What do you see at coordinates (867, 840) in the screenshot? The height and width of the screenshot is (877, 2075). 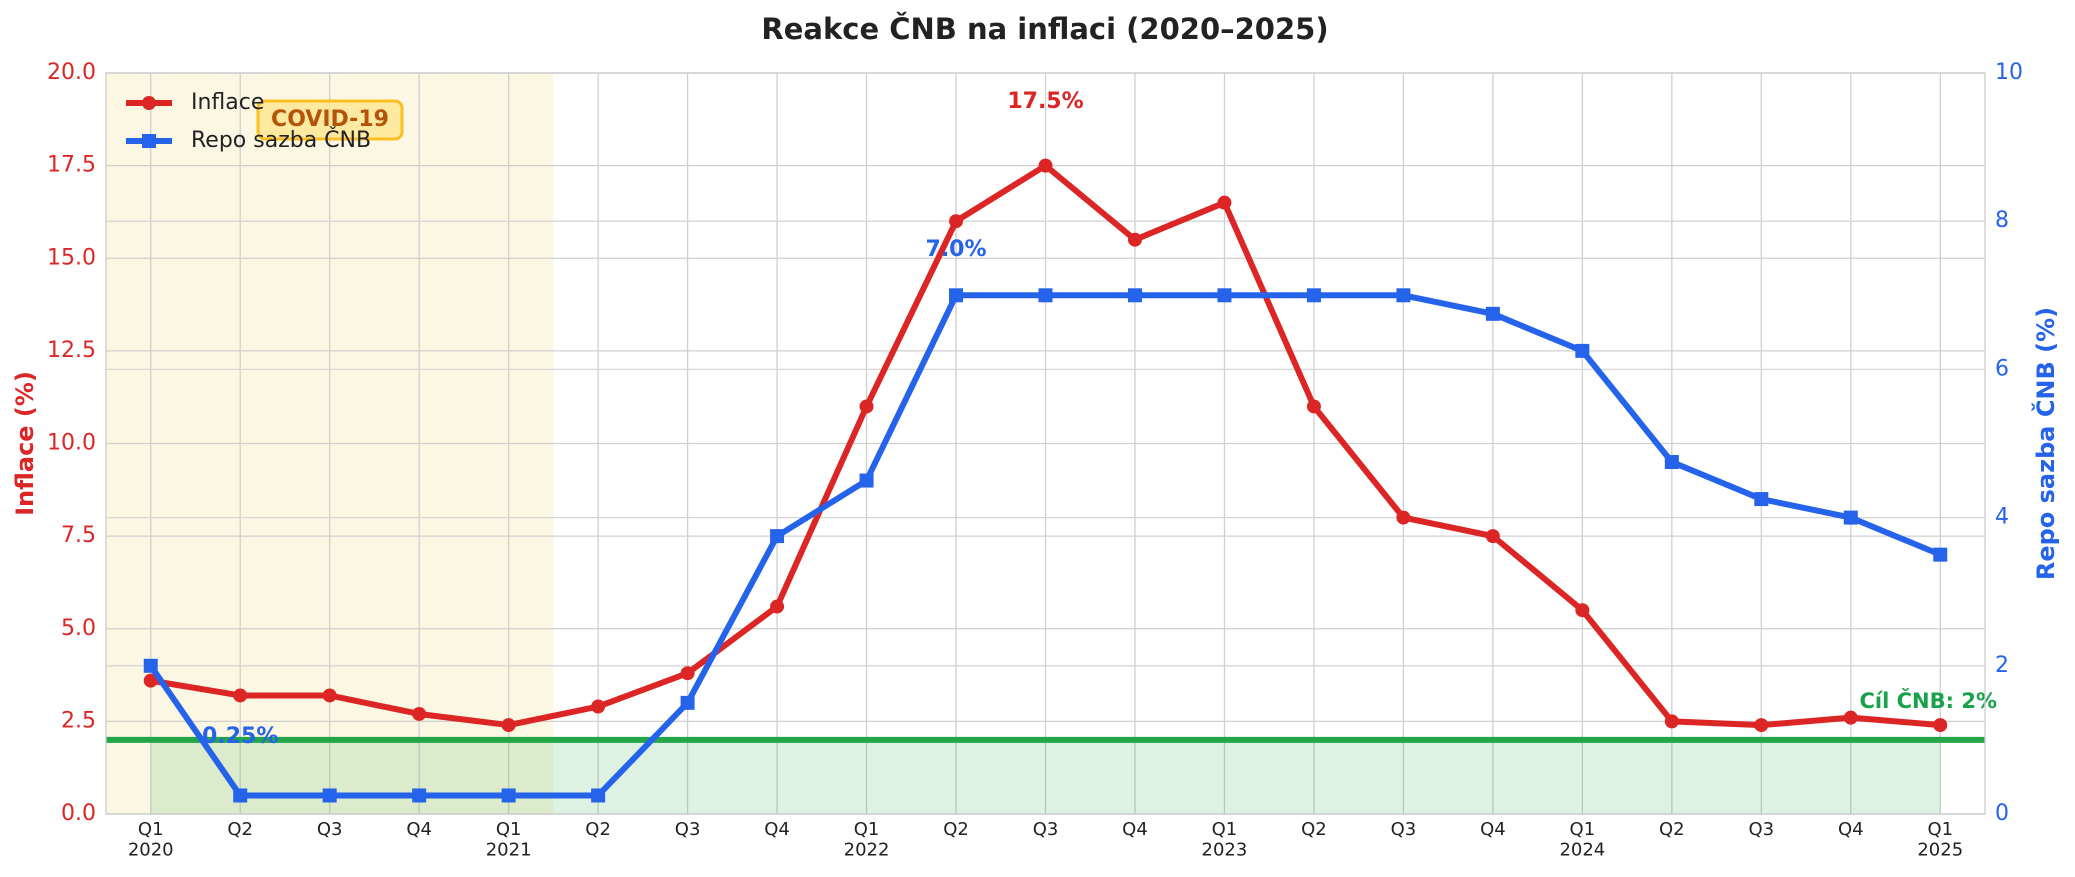 I see `x-tick-label: Q1 2022` at bounding box center [867, 840].